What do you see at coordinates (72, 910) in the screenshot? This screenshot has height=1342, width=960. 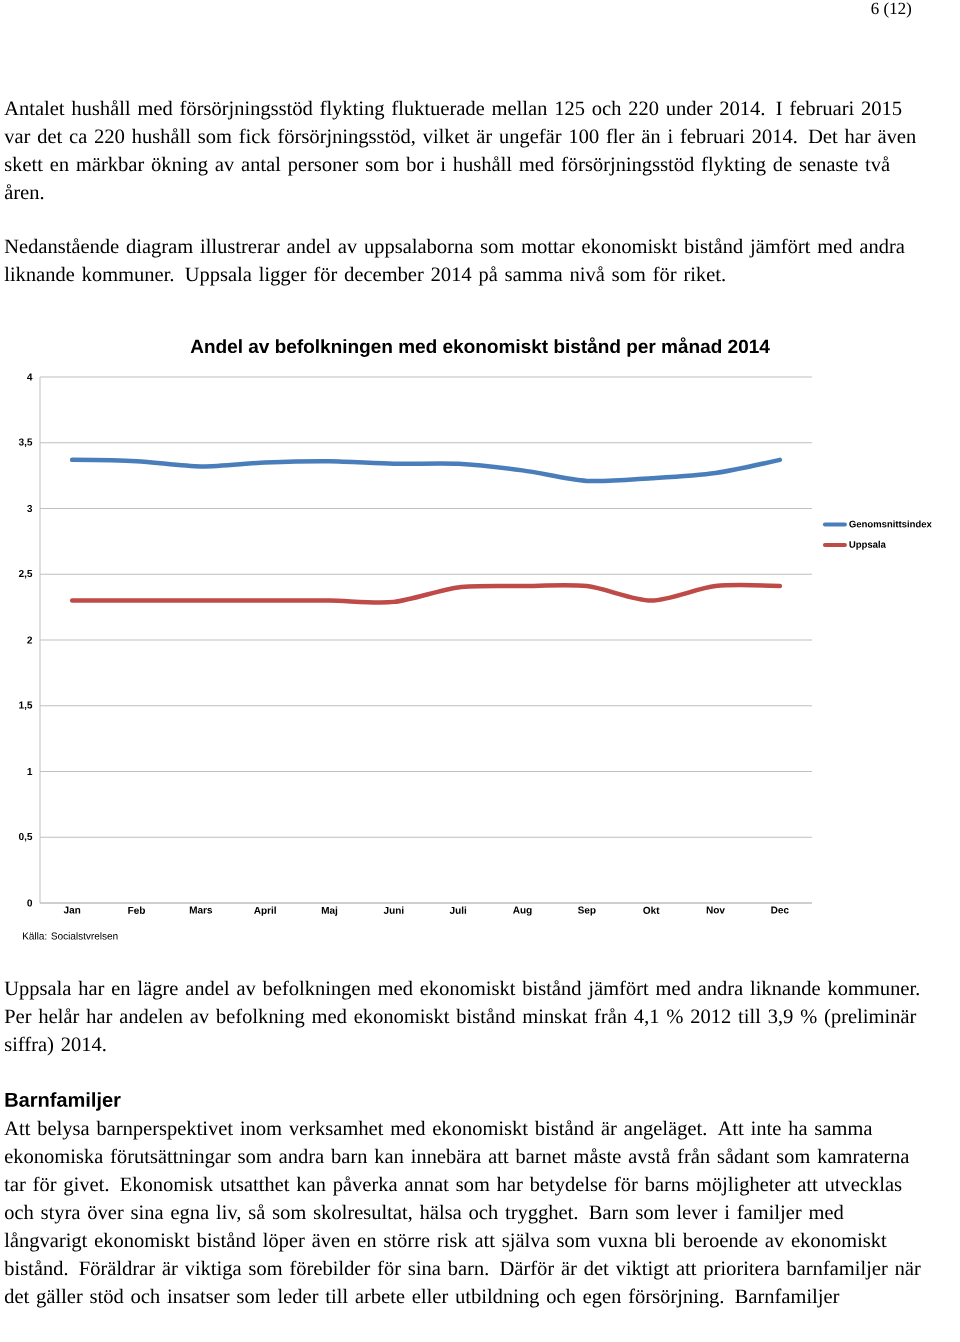 I see `x-tick-label: Jan` at bounding box center [72, 910].